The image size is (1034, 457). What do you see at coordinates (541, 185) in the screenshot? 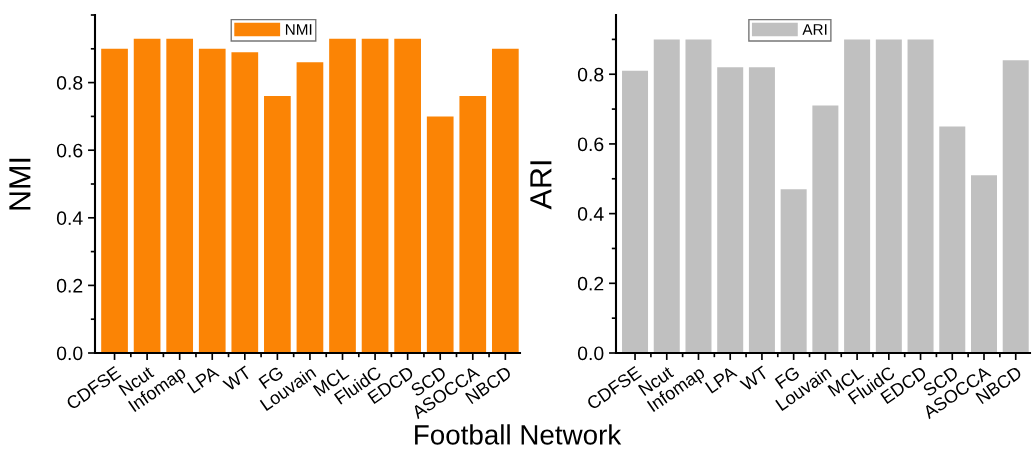
I see `y-axis-title: ARI` at bounding box center [541, 185].